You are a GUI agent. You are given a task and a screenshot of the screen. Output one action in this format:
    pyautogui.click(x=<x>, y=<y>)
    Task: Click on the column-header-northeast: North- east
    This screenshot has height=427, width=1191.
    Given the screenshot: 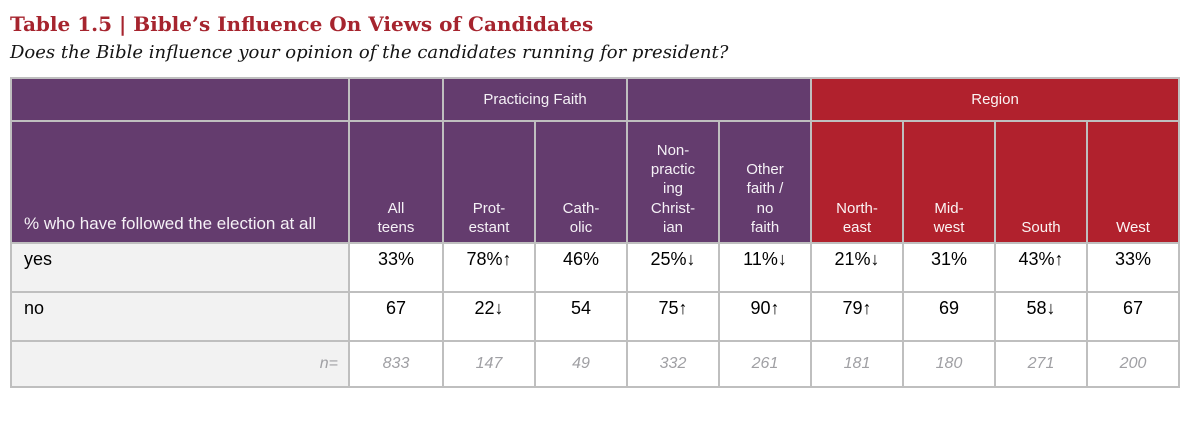 What is the action you would take?
    pyautogui.click(x=857, y=182)
    